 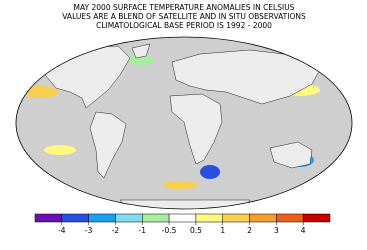 I want to click on colorbar-tick-label: 2, so click(x=249, y=230).